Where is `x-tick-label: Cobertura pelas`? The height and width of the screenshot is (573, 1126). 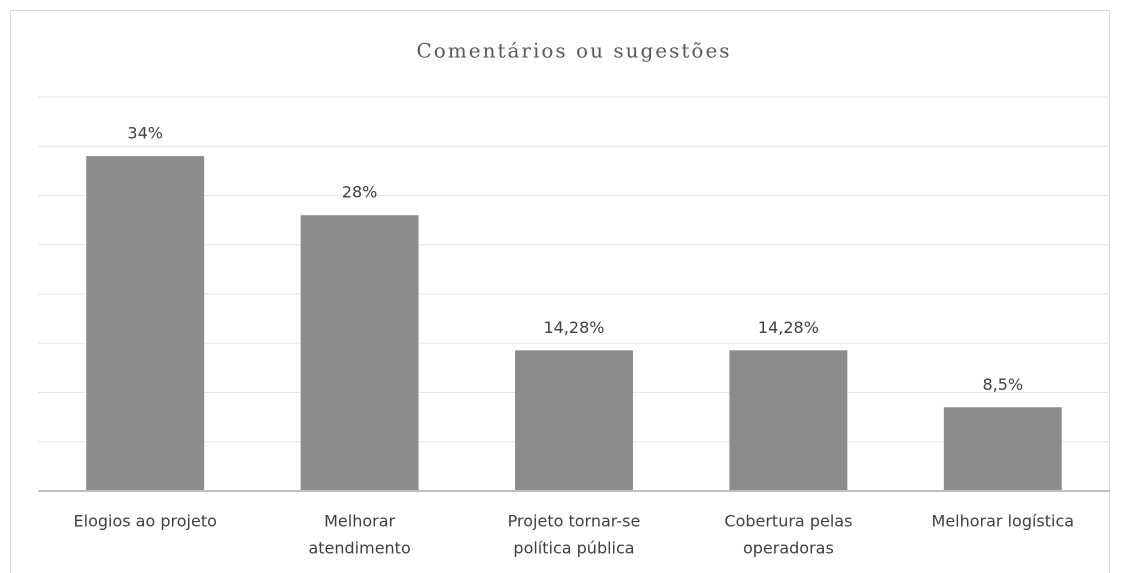 x-tick-label: Cobertura pelas is located at coordinates (788, 521).